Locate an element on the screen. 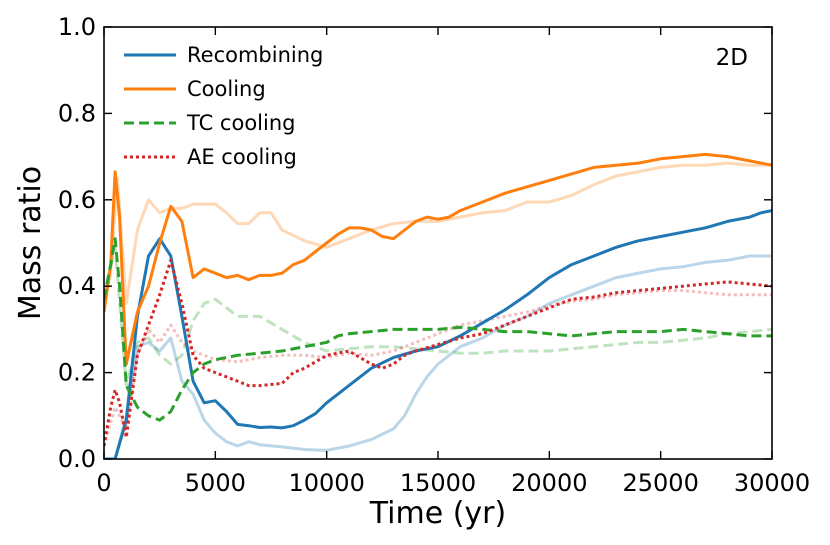  x-tick-label: 25000 is located at coordinates (660, 483).